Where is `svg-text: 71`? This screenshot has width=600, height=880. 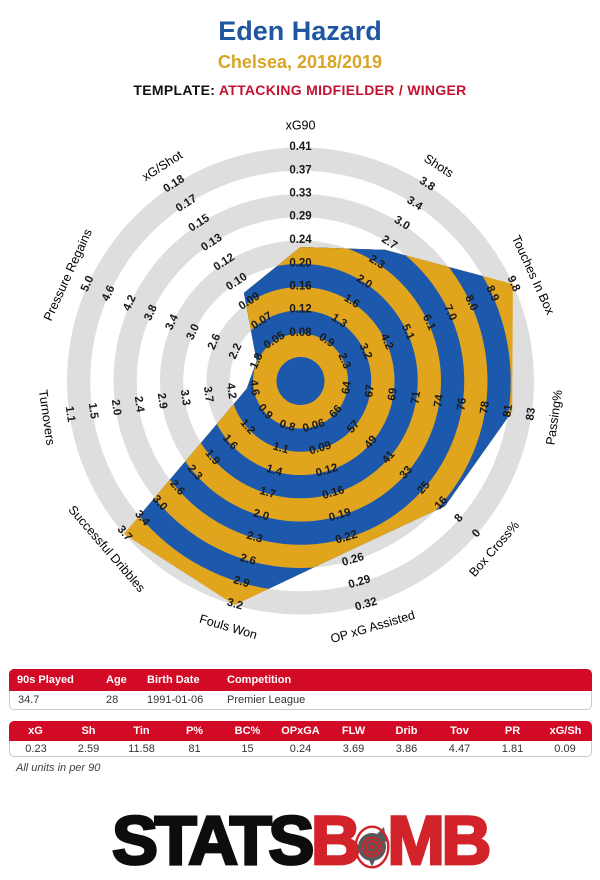
svg-text: 71 is located at coordinates (416, 397).